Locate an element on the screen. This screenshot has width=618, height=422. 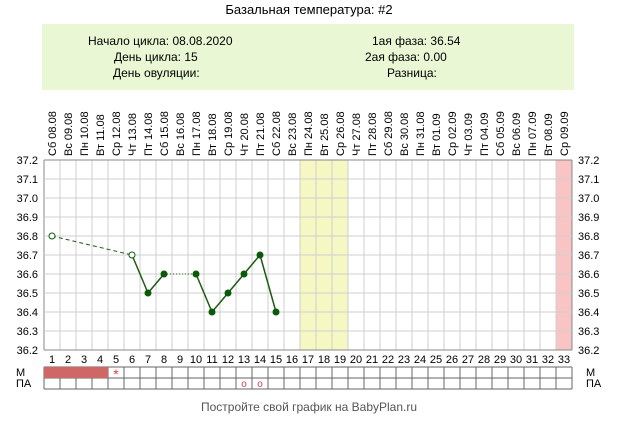
ovulation-day-label: День овуляции: is located at coordinates (156, 73).